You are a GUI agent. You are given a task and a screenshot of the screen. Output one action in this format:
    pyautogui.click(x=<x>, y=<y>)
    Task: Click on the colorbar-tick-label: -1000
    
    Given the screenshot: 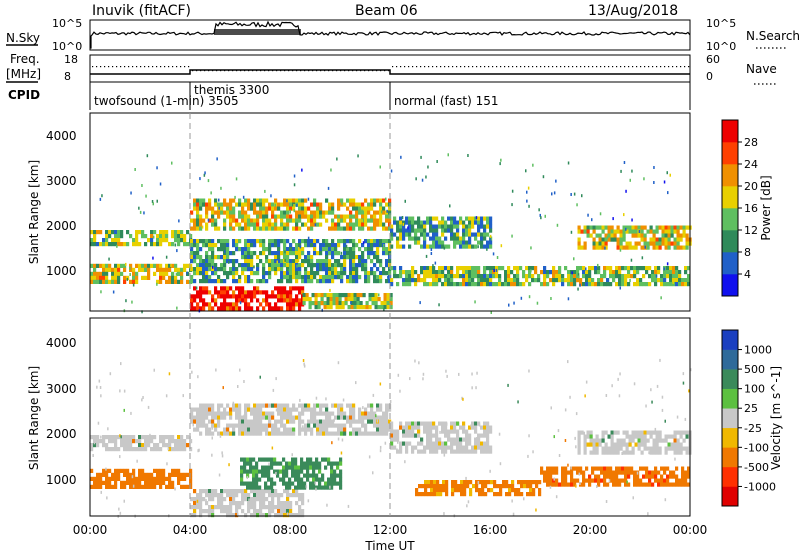 What is the action you would take?
    pyautogui.click(x=760, y=486)
    